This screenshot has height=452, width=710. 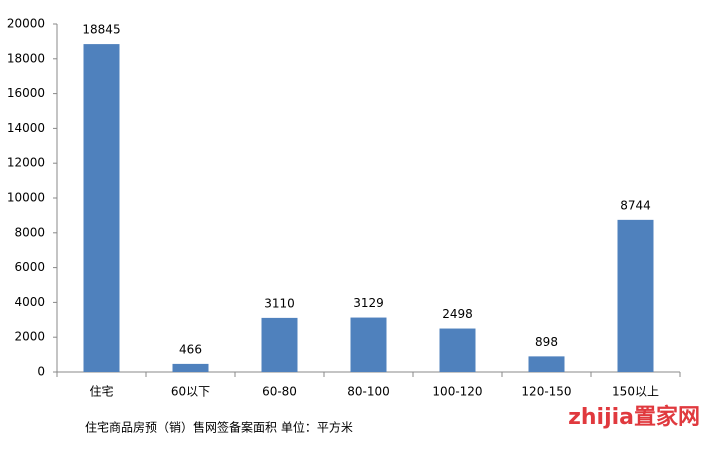 What do you see at coordinates (546, 342) in the screenshot?
I see `data-label: 898` at bounding box center [546, 342].